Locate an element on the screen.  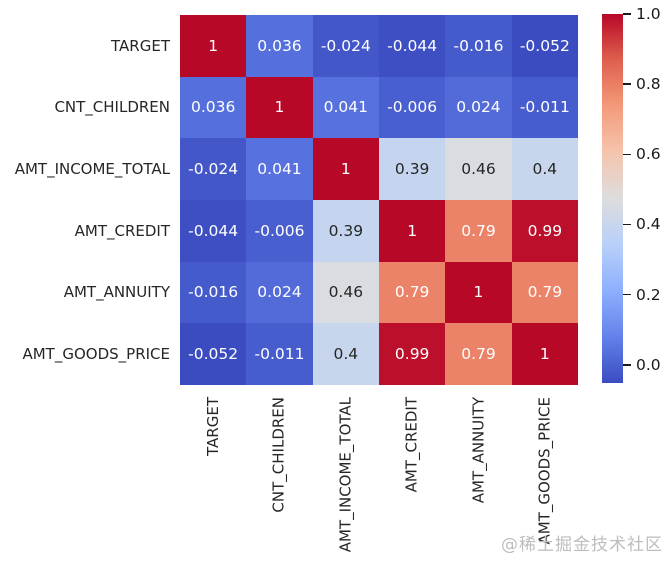
y-tick-label: CNT_CHILDREN is located at coordinates (112, 107).